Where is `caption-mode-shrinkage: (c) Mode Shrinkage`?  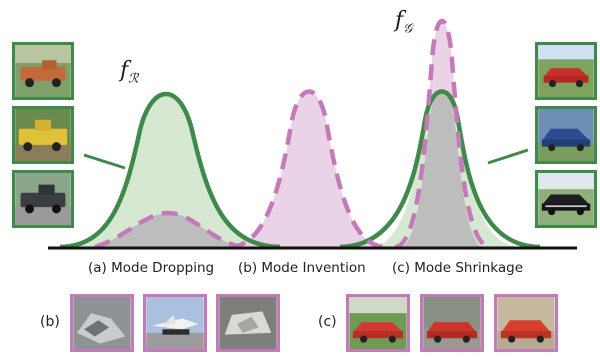
caption-mode-shrinkage: (c) Mode Shrinkage is located at coordinates (458, 268).